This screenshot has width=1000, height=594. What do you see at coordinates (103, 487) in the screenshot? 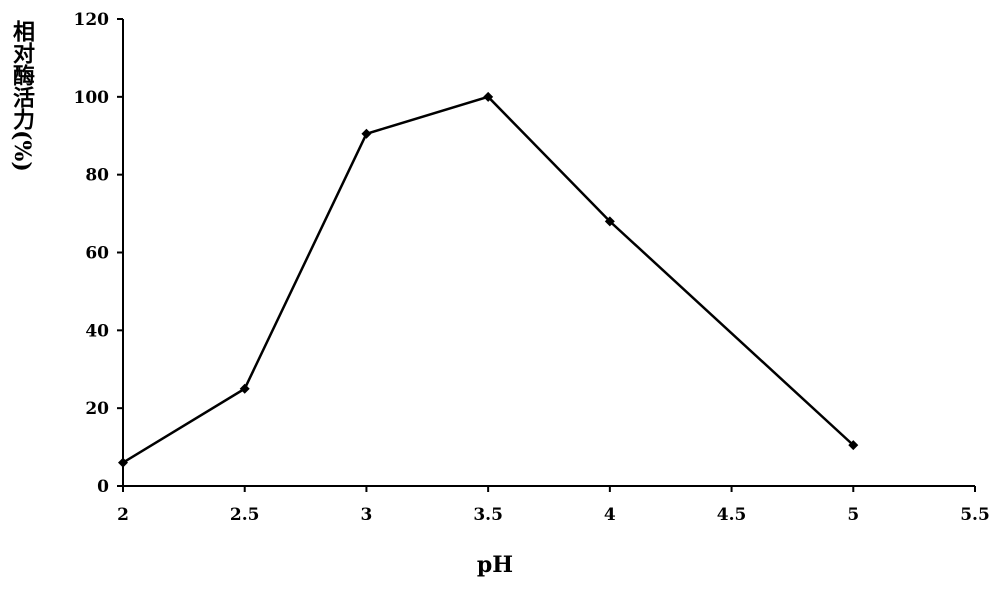
I see `y-tick-label: 0` at bounding box center [103, 487].